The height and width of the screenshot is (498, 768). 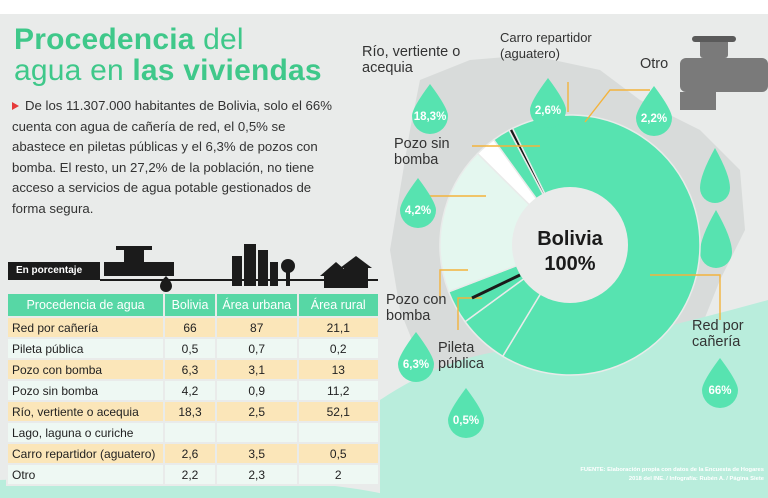 I want to click on value-cell: 2,6, so click(x=190, y=453).